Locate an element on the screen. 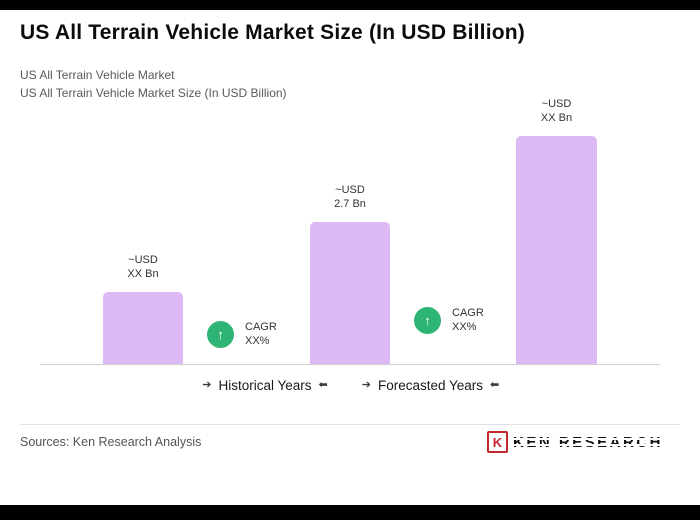 This screenshot has height=520, width=700. top-accent-bar is located at coordinates (350, 5).